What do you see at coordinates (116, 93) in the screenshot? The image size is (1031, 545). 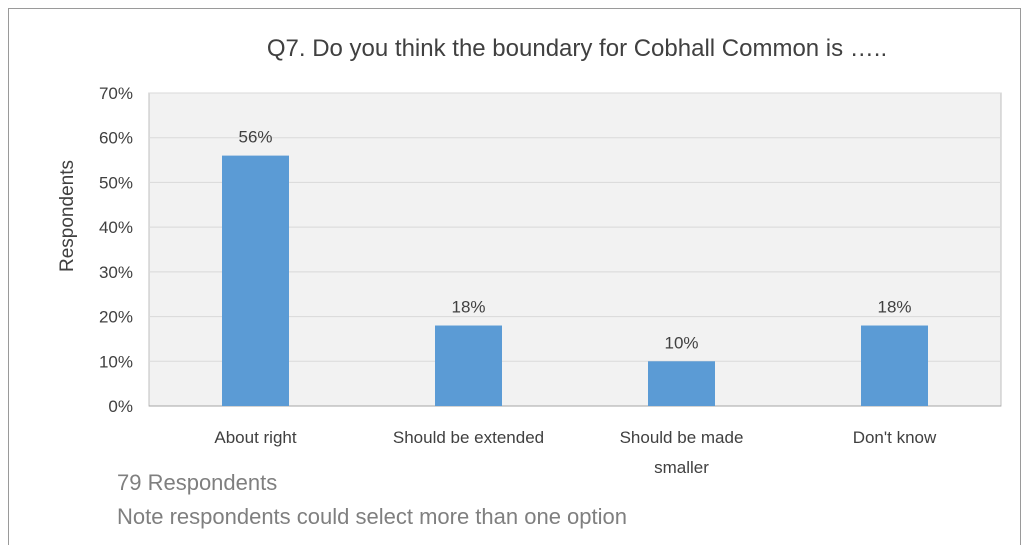 I see `y-tick-label: 70%` at bounding box center [116, 93].